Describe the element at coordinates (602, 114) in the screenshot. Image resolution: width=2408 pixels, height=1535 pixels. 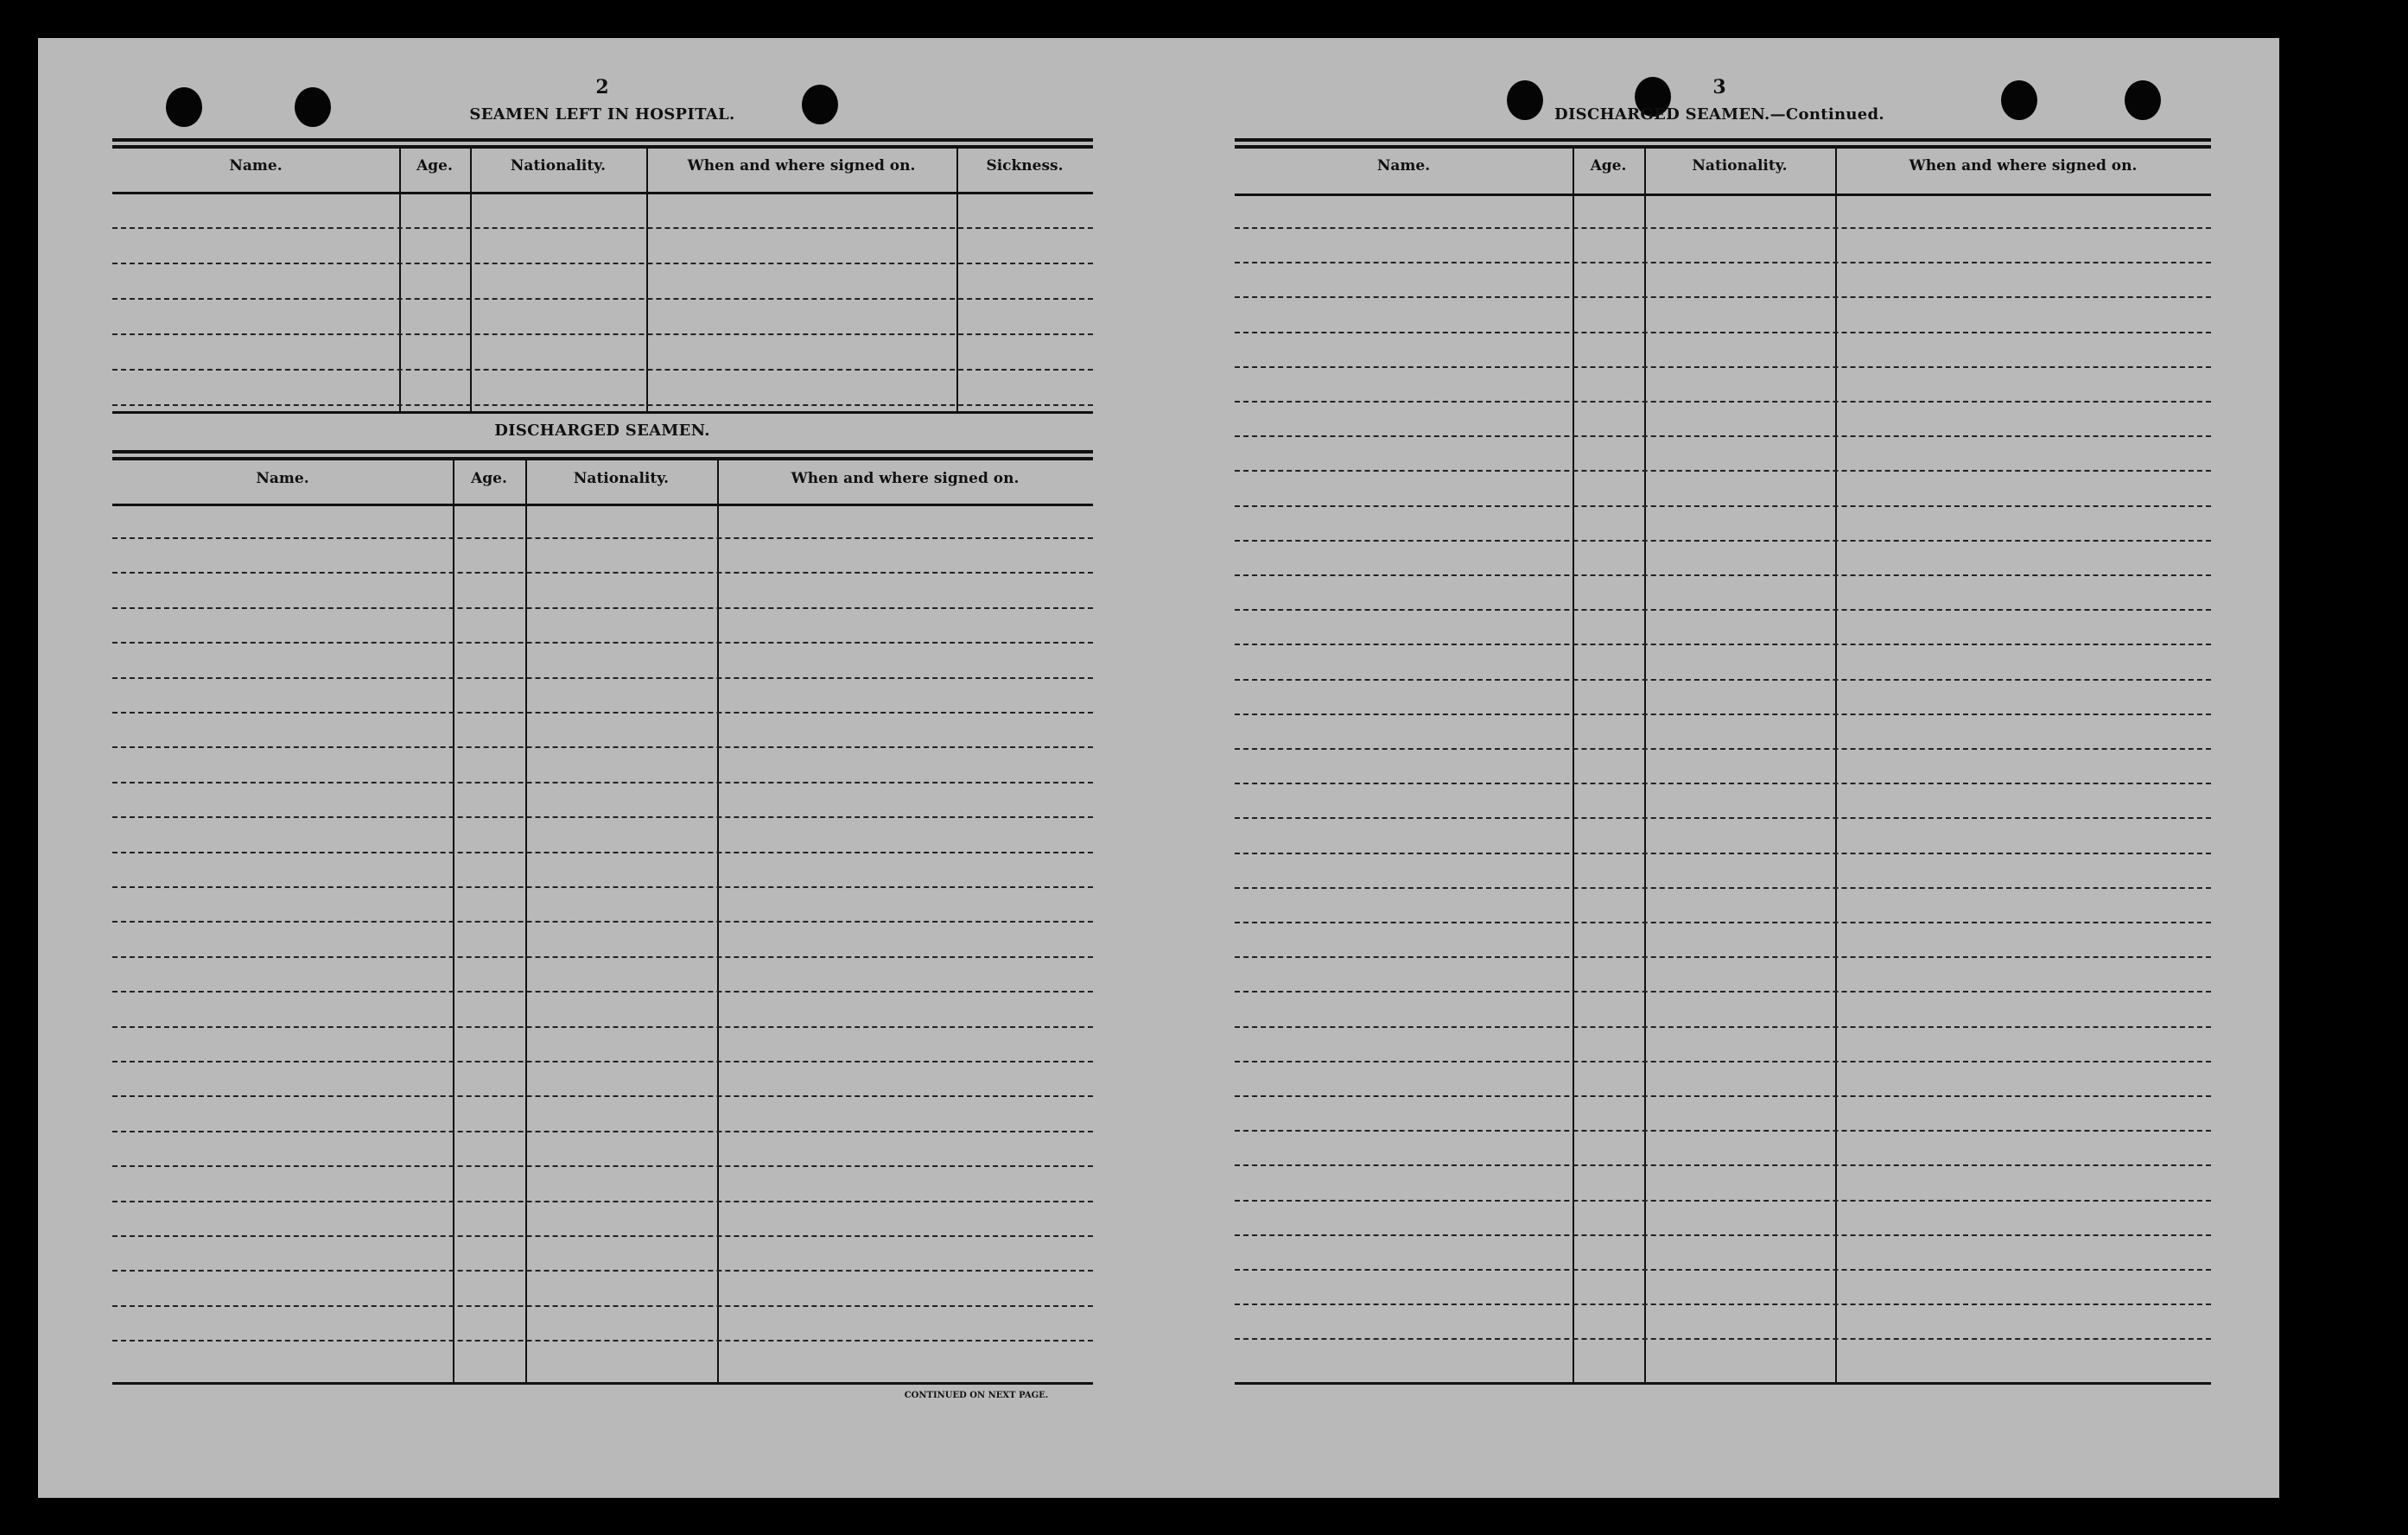
I see `hospital-section-title: SEAMEN LEFT IN HOSPITAL.` at that location.